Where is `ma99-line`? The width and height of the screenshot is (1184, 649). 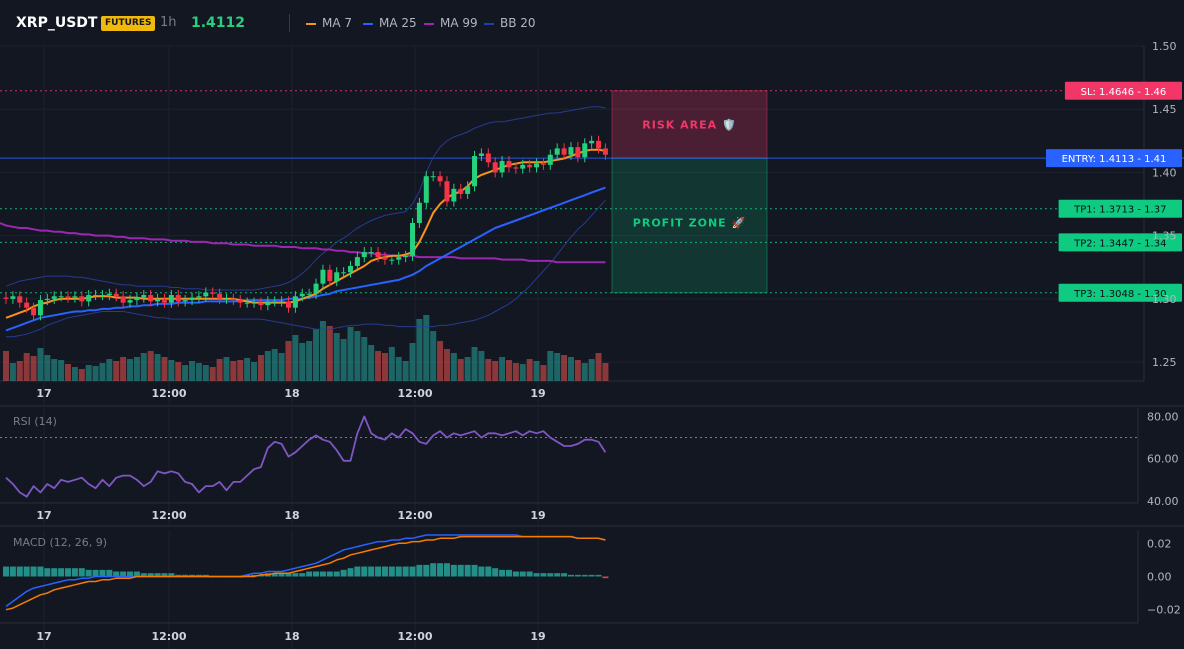 ma99-line is located at coordinates (303, 243).